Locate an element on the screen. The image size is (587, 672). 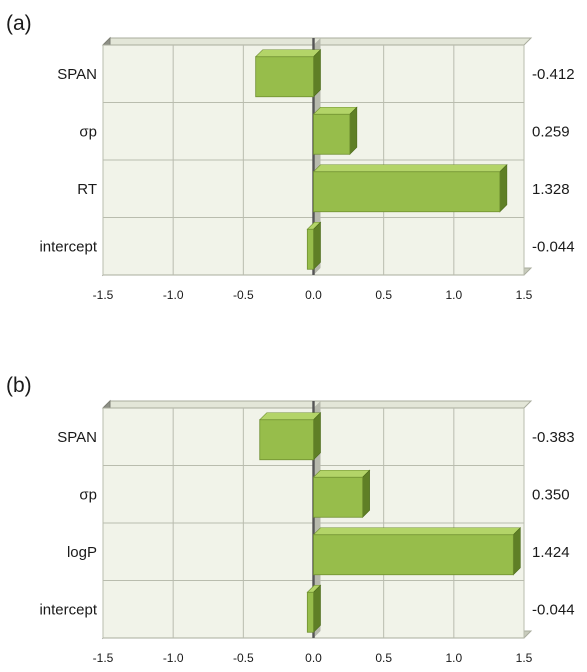
category-label: logP is located at coordinates (82, 552).